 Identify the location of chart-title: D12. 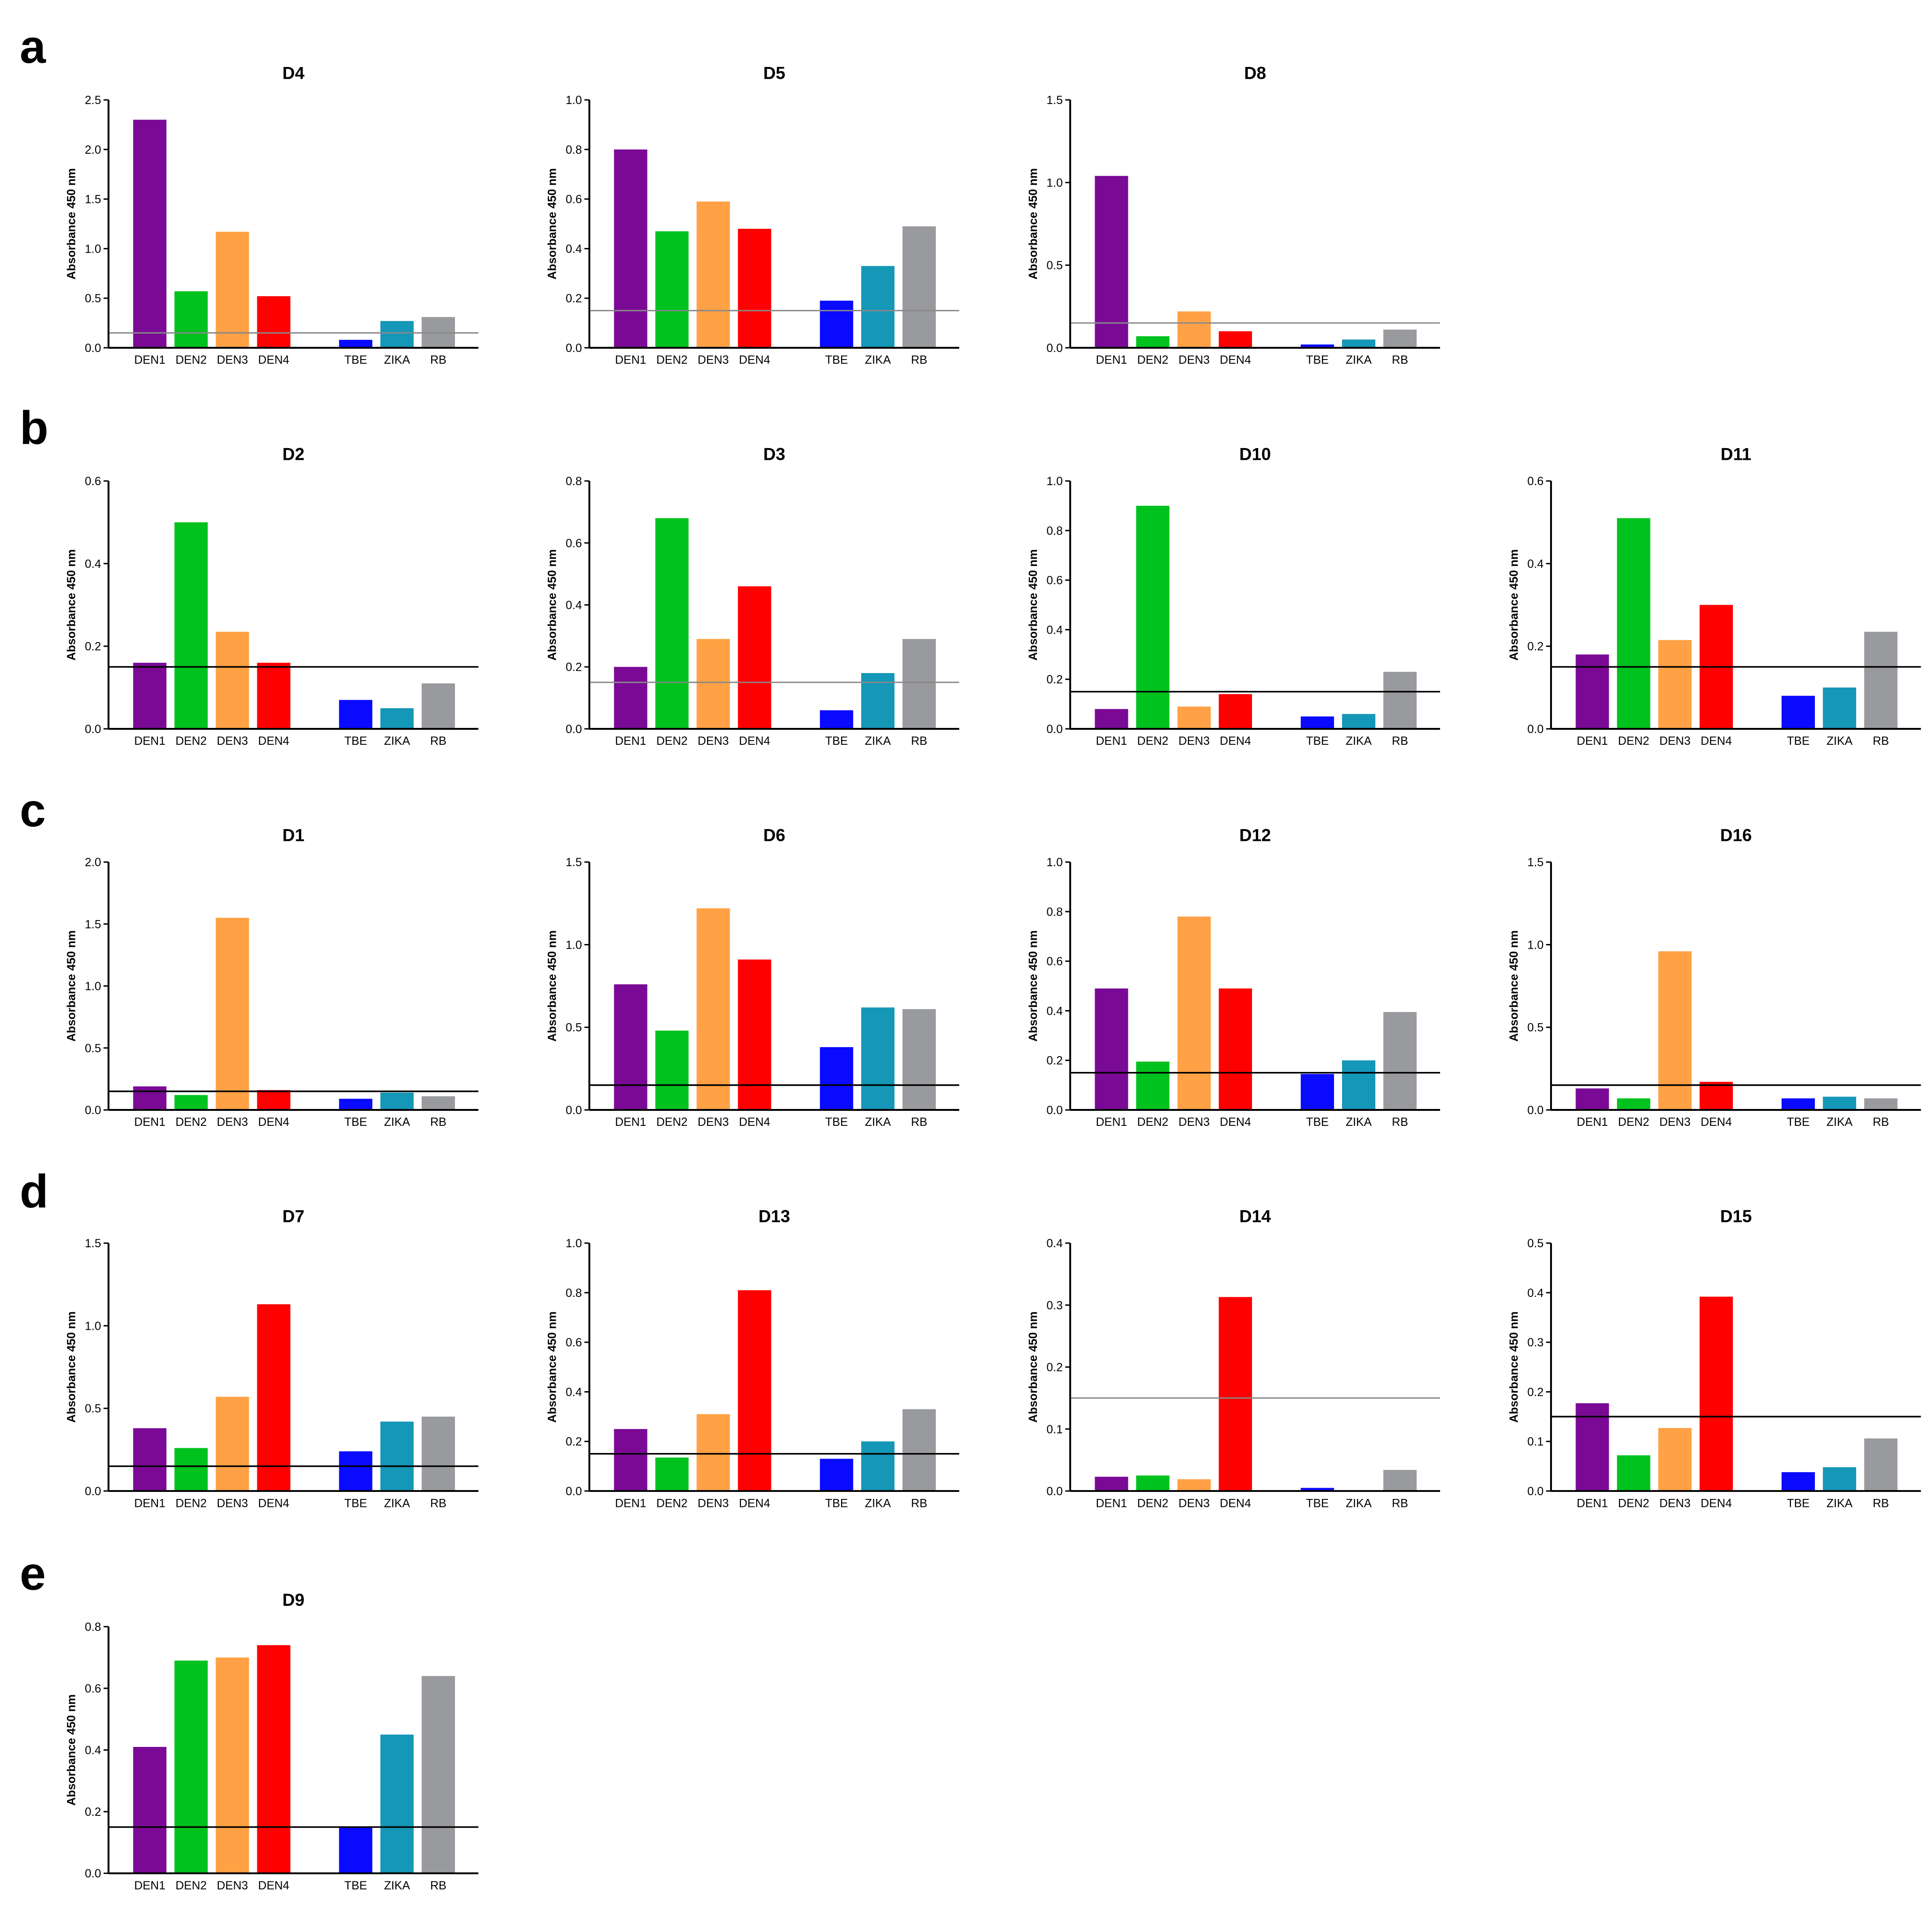
(1255, 835).